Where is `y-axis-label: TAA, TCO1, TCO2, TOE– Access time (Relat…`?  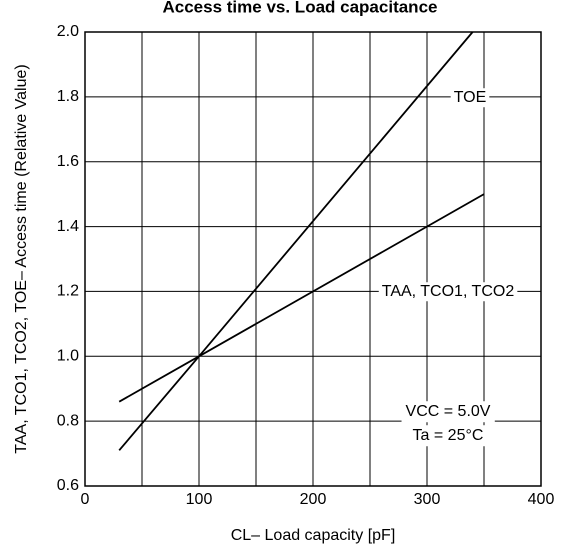
y-axis-label: TAA, TCO1, TCO2, TOE– Access time (Relat… is located at coordinates (21, 258).